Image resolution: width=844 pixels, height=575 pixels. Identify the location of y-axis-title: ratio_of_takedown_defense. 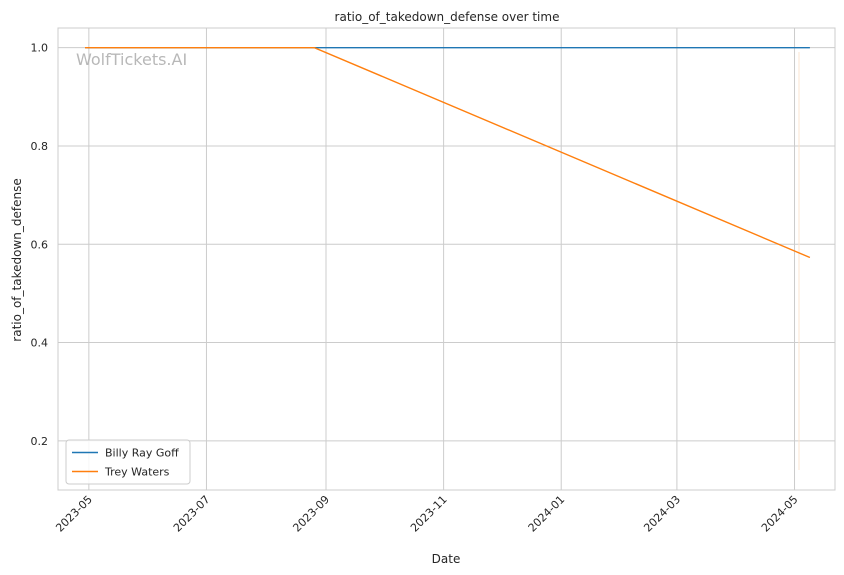
(17, 259).